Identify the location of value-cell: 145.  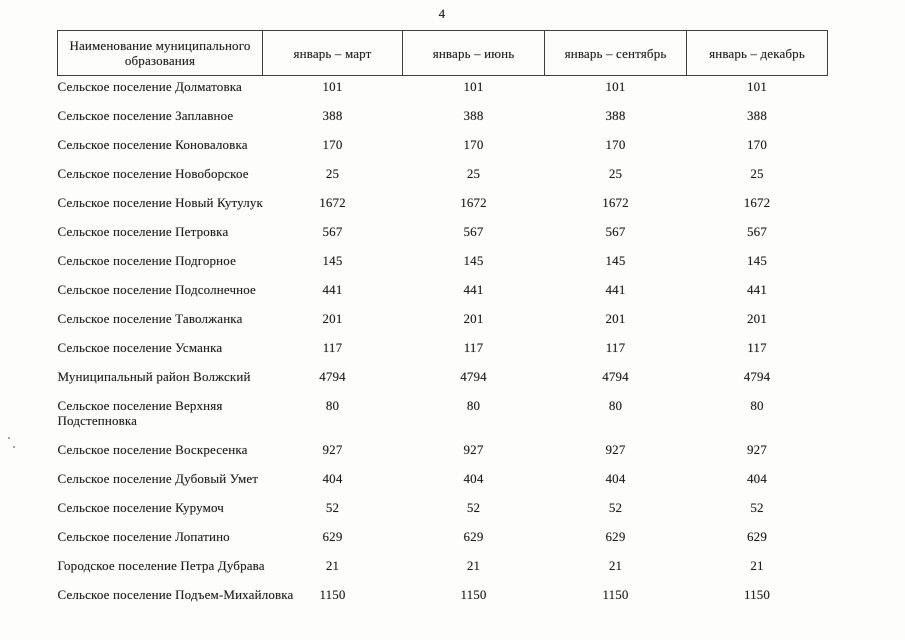
(757, 260).